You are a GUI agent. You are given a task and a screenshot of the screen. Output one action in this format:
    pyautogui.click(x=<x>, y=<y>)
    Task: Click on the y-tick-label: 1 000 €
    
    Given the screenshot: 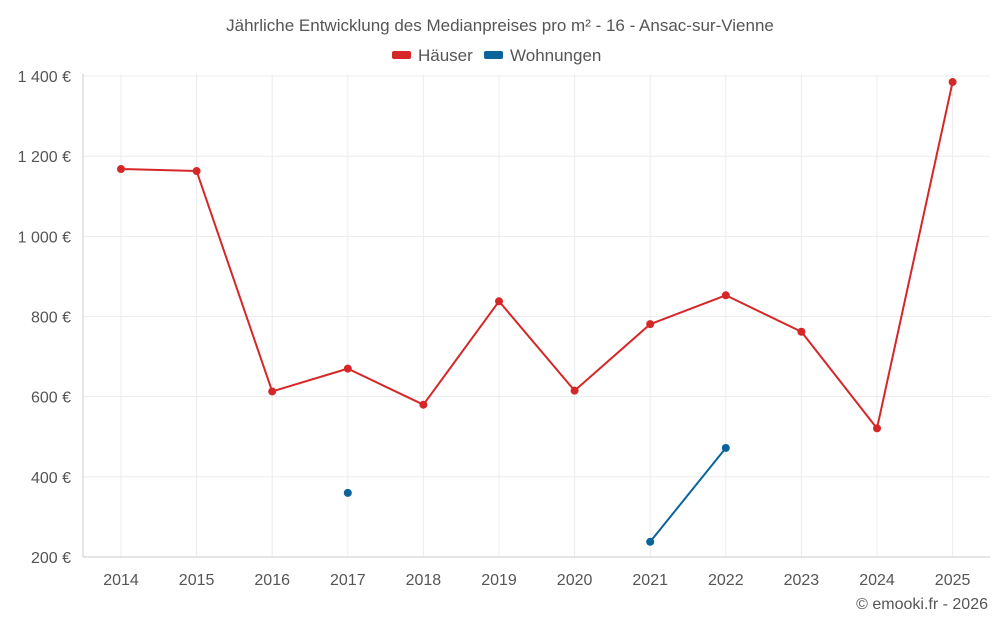 What is the action you would take?
    pyautogui.click(x=44, y=237)
    